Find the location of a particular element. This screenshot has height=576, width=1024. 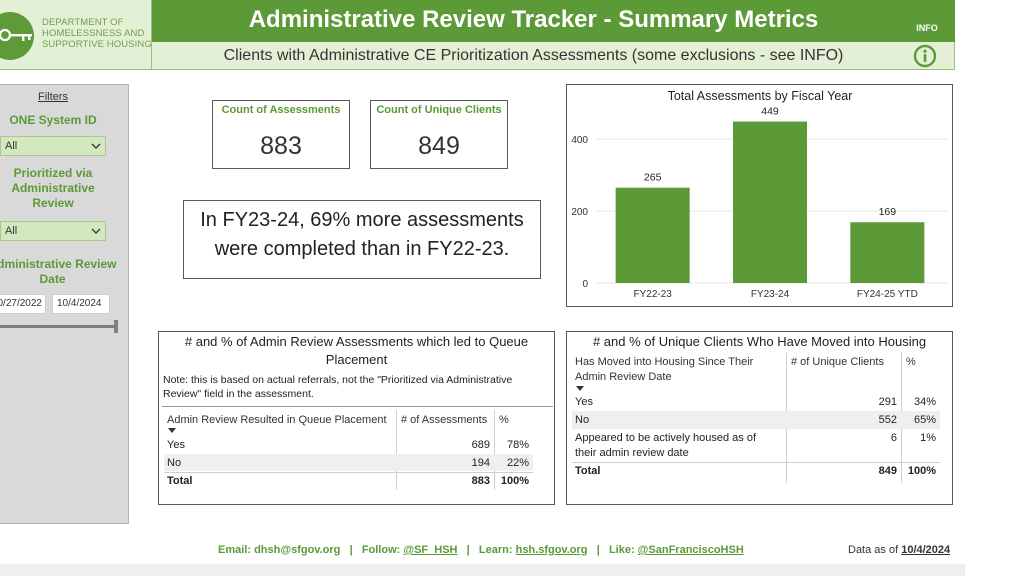

footer-follow-link: @SF_HSH is located at coordinates (430, 550).